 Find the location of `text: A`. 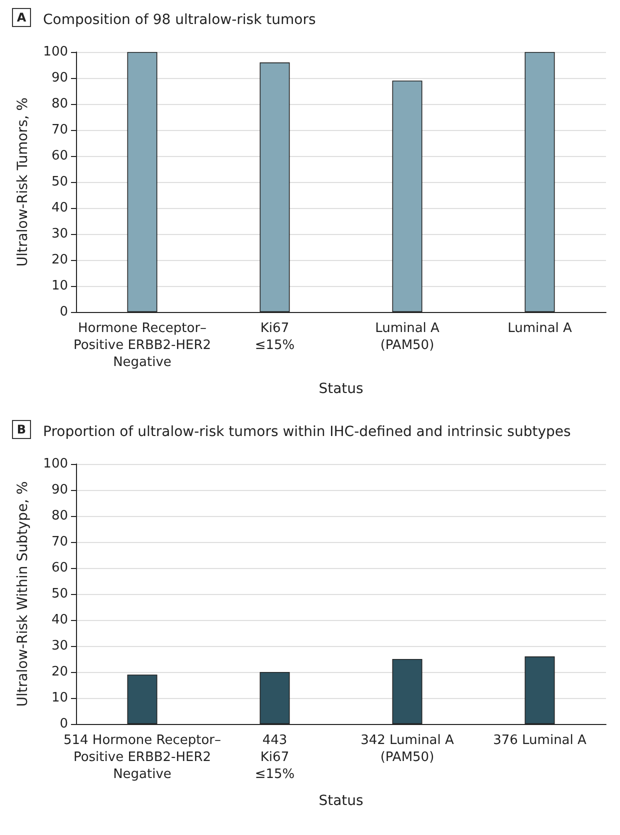

text: A is located at coordinates (21, 17).